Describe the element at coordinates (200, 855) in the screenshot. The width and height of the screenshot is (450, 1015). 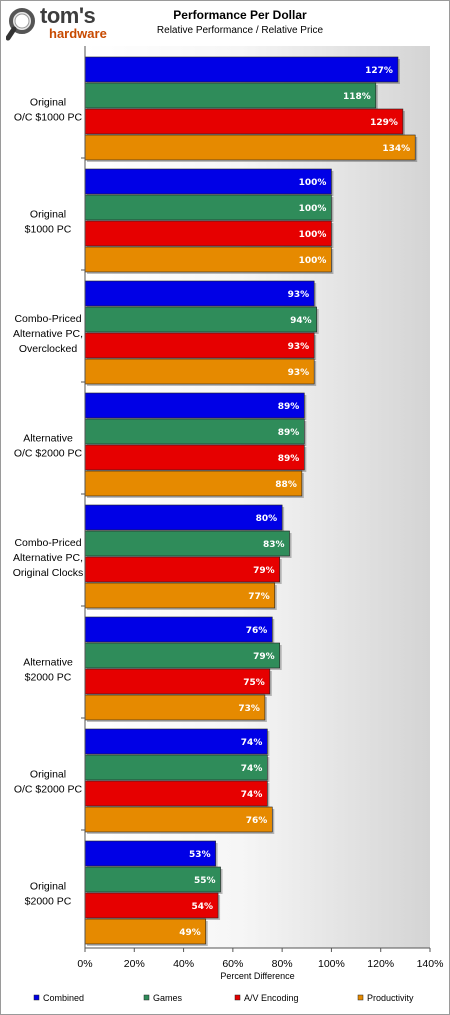
I see `data-label: 53%` at that location.